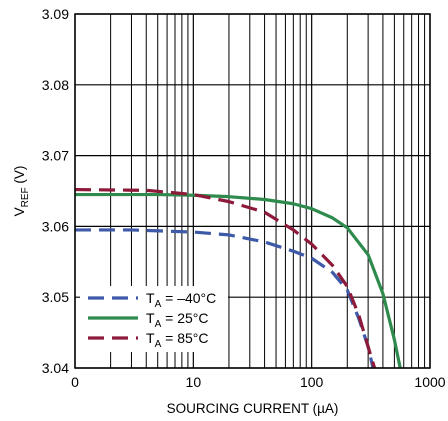 The image size is (448, 421). I want to click on x-tick-label: 100, so click(312, 382).